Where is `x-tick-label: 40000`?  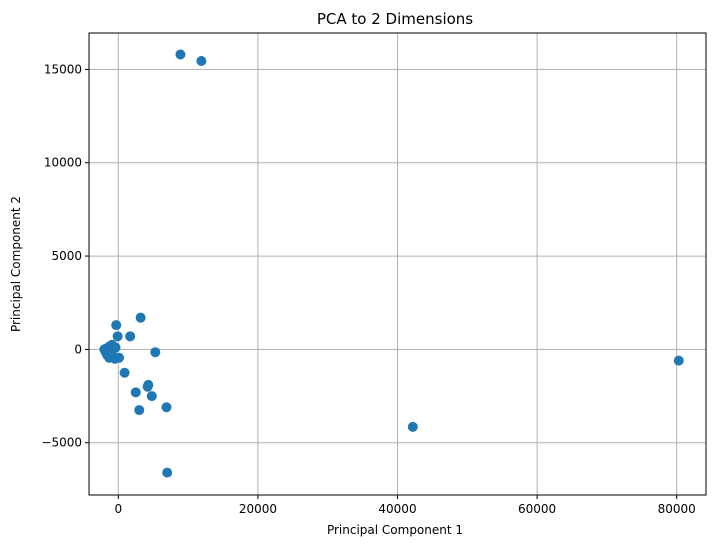 x-tick-label: 40000 is located at coordinates (397, 509).